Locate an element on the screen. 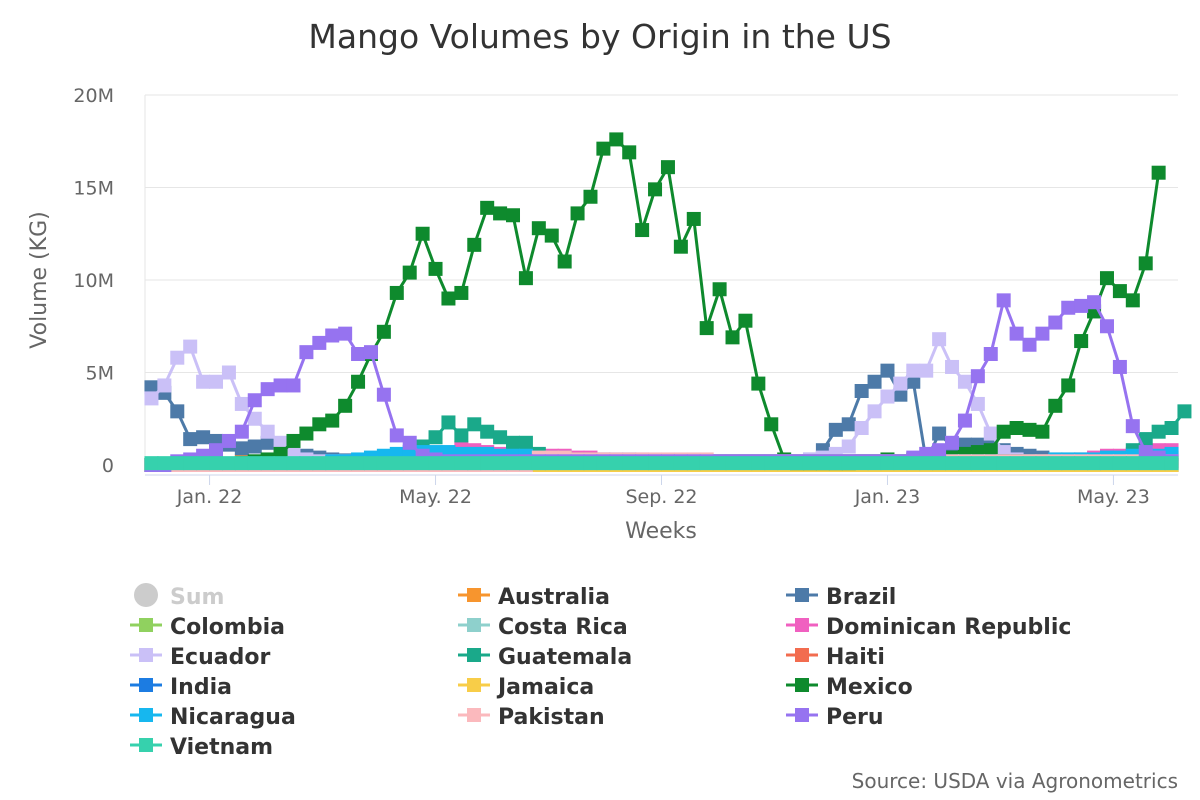 The width and height of the screenshot is (1200, 800). legend-item-colombia: Colombia is located at coordinates (207, 627).